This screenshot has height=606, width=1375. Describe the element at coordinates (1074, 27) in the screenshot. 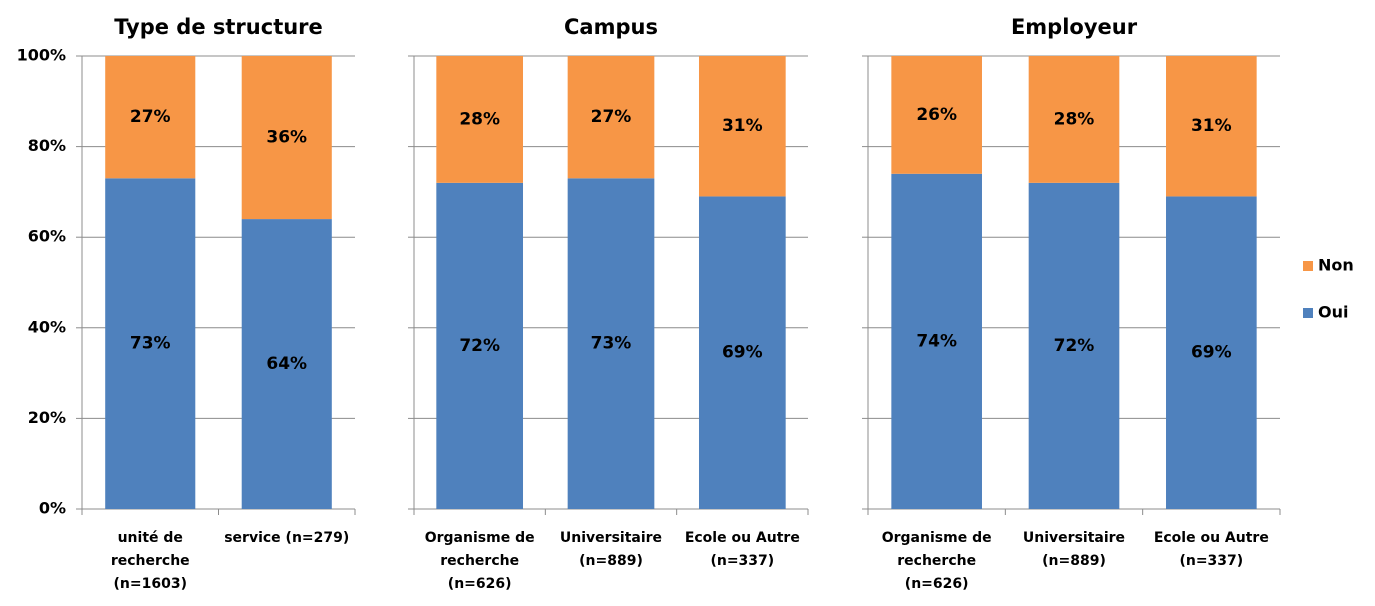

I see `chart-title: Employeur` at that location.